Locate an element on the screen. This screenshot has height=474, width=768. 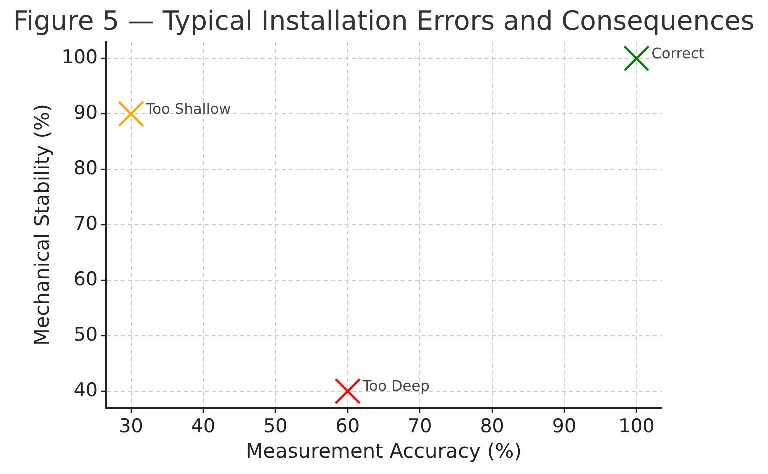
x-tick-label: 90 is located at coordinates (564, 426).